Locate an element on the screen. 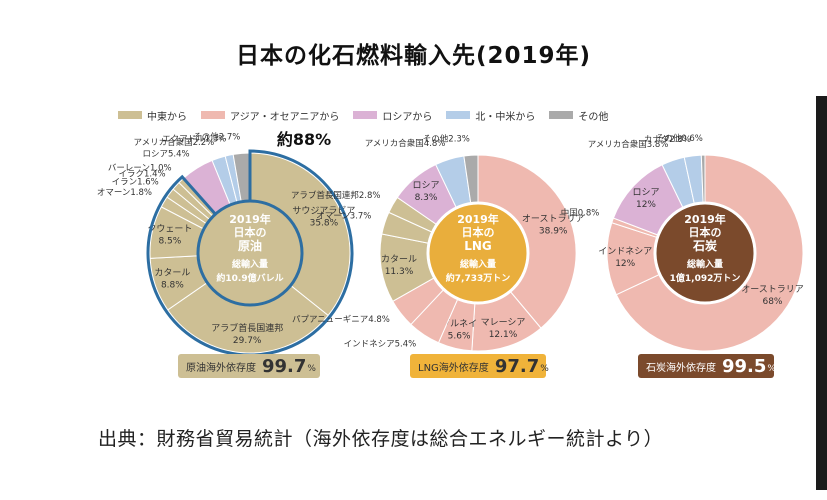 This screenshot has width=827, height=500. middle-east-outline is located at coordinates (250, 253).